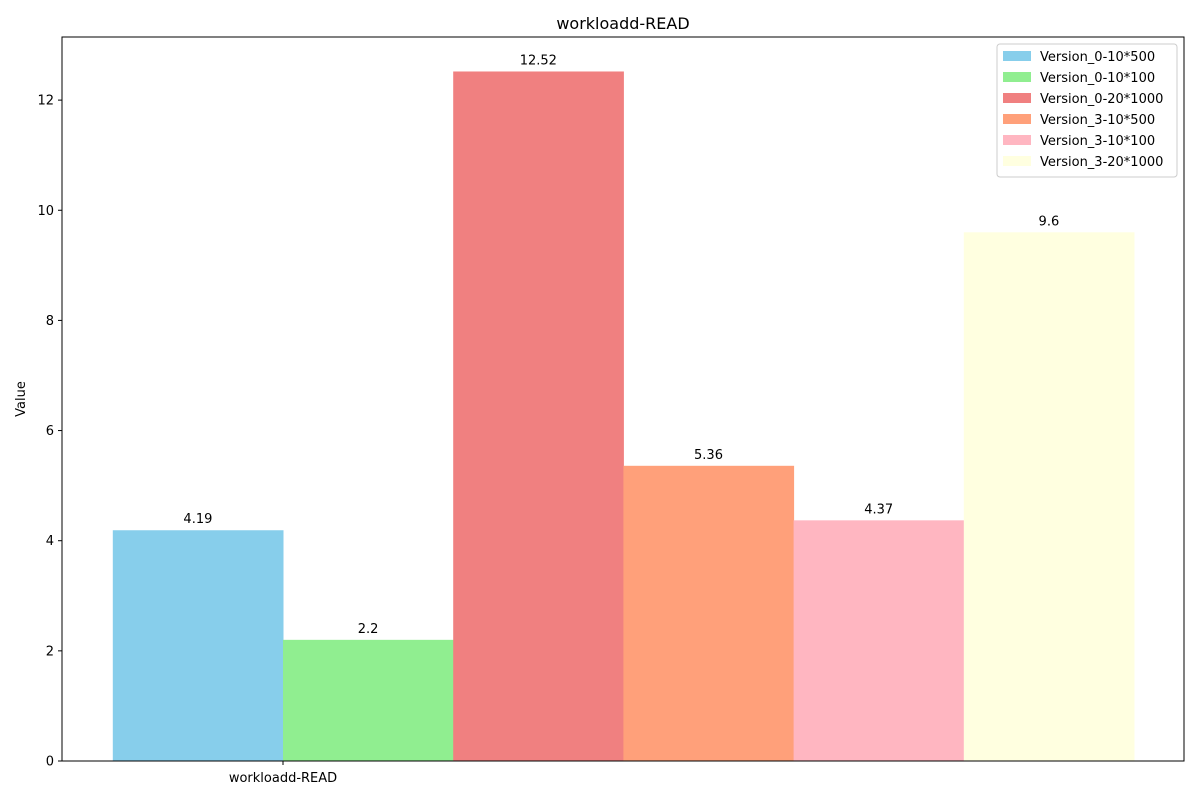 This screenshot has height=800, width=1200. Describe the element at coordinates (1101, 99) in the screenshot. I see `legend-label: Version_0-20*1000` at that location.